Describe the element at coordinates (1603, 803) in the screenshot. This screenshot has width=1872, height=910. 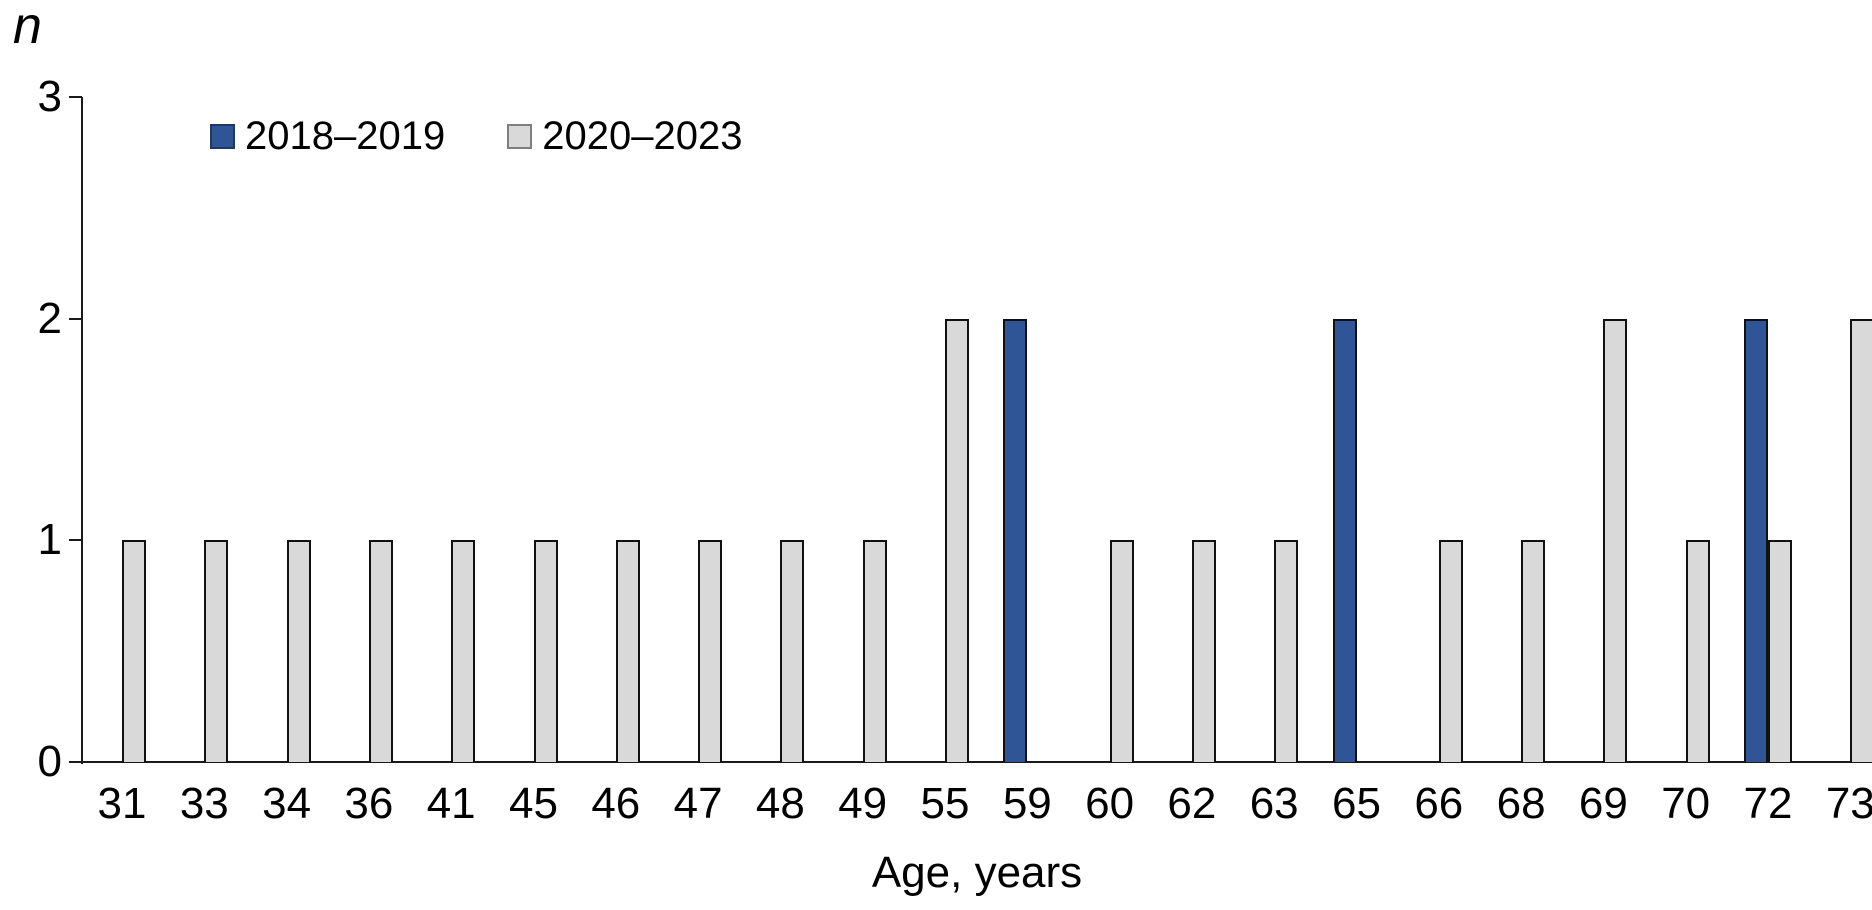
I see `x-tick-label: 69` at that location.